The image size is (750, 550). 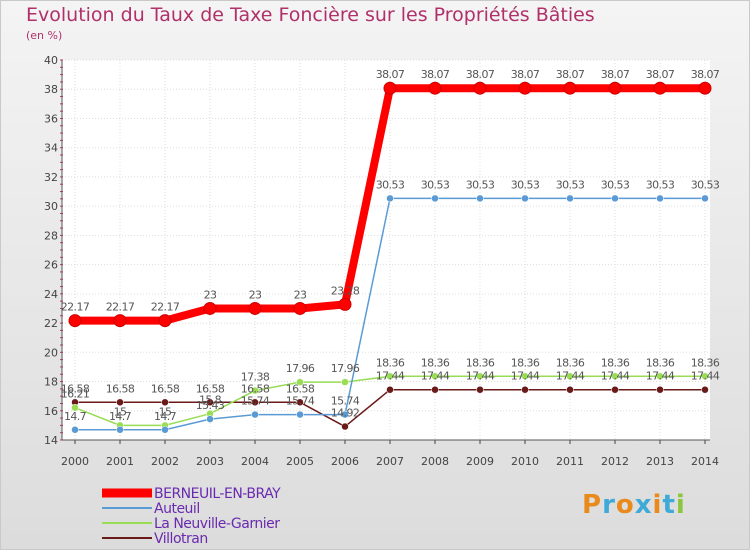 What do you see at coordinates (435, 461) in the screenshot?
I see `x-tick-label: 2008` at bounding box center [435, 461].